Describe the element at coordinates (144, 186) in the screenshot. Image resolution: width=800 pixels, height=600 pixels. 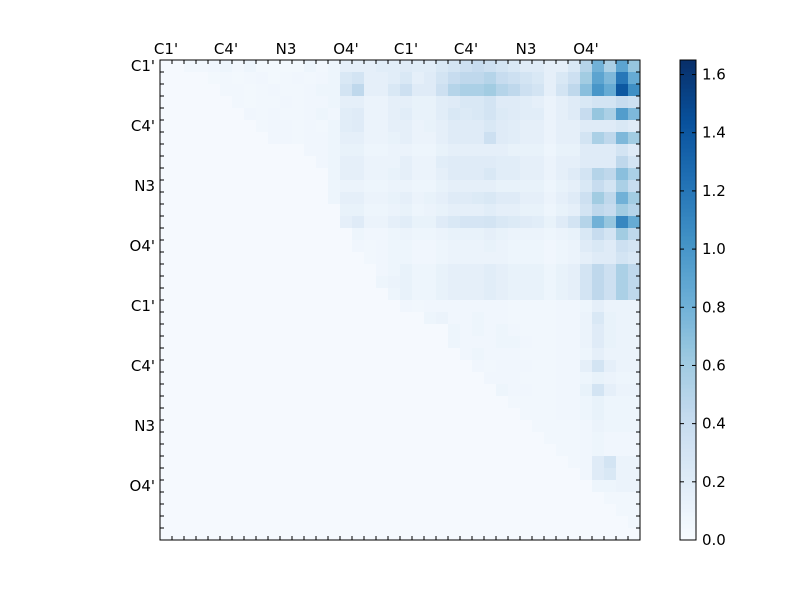
I see `y-tick-label: N3` at that location.